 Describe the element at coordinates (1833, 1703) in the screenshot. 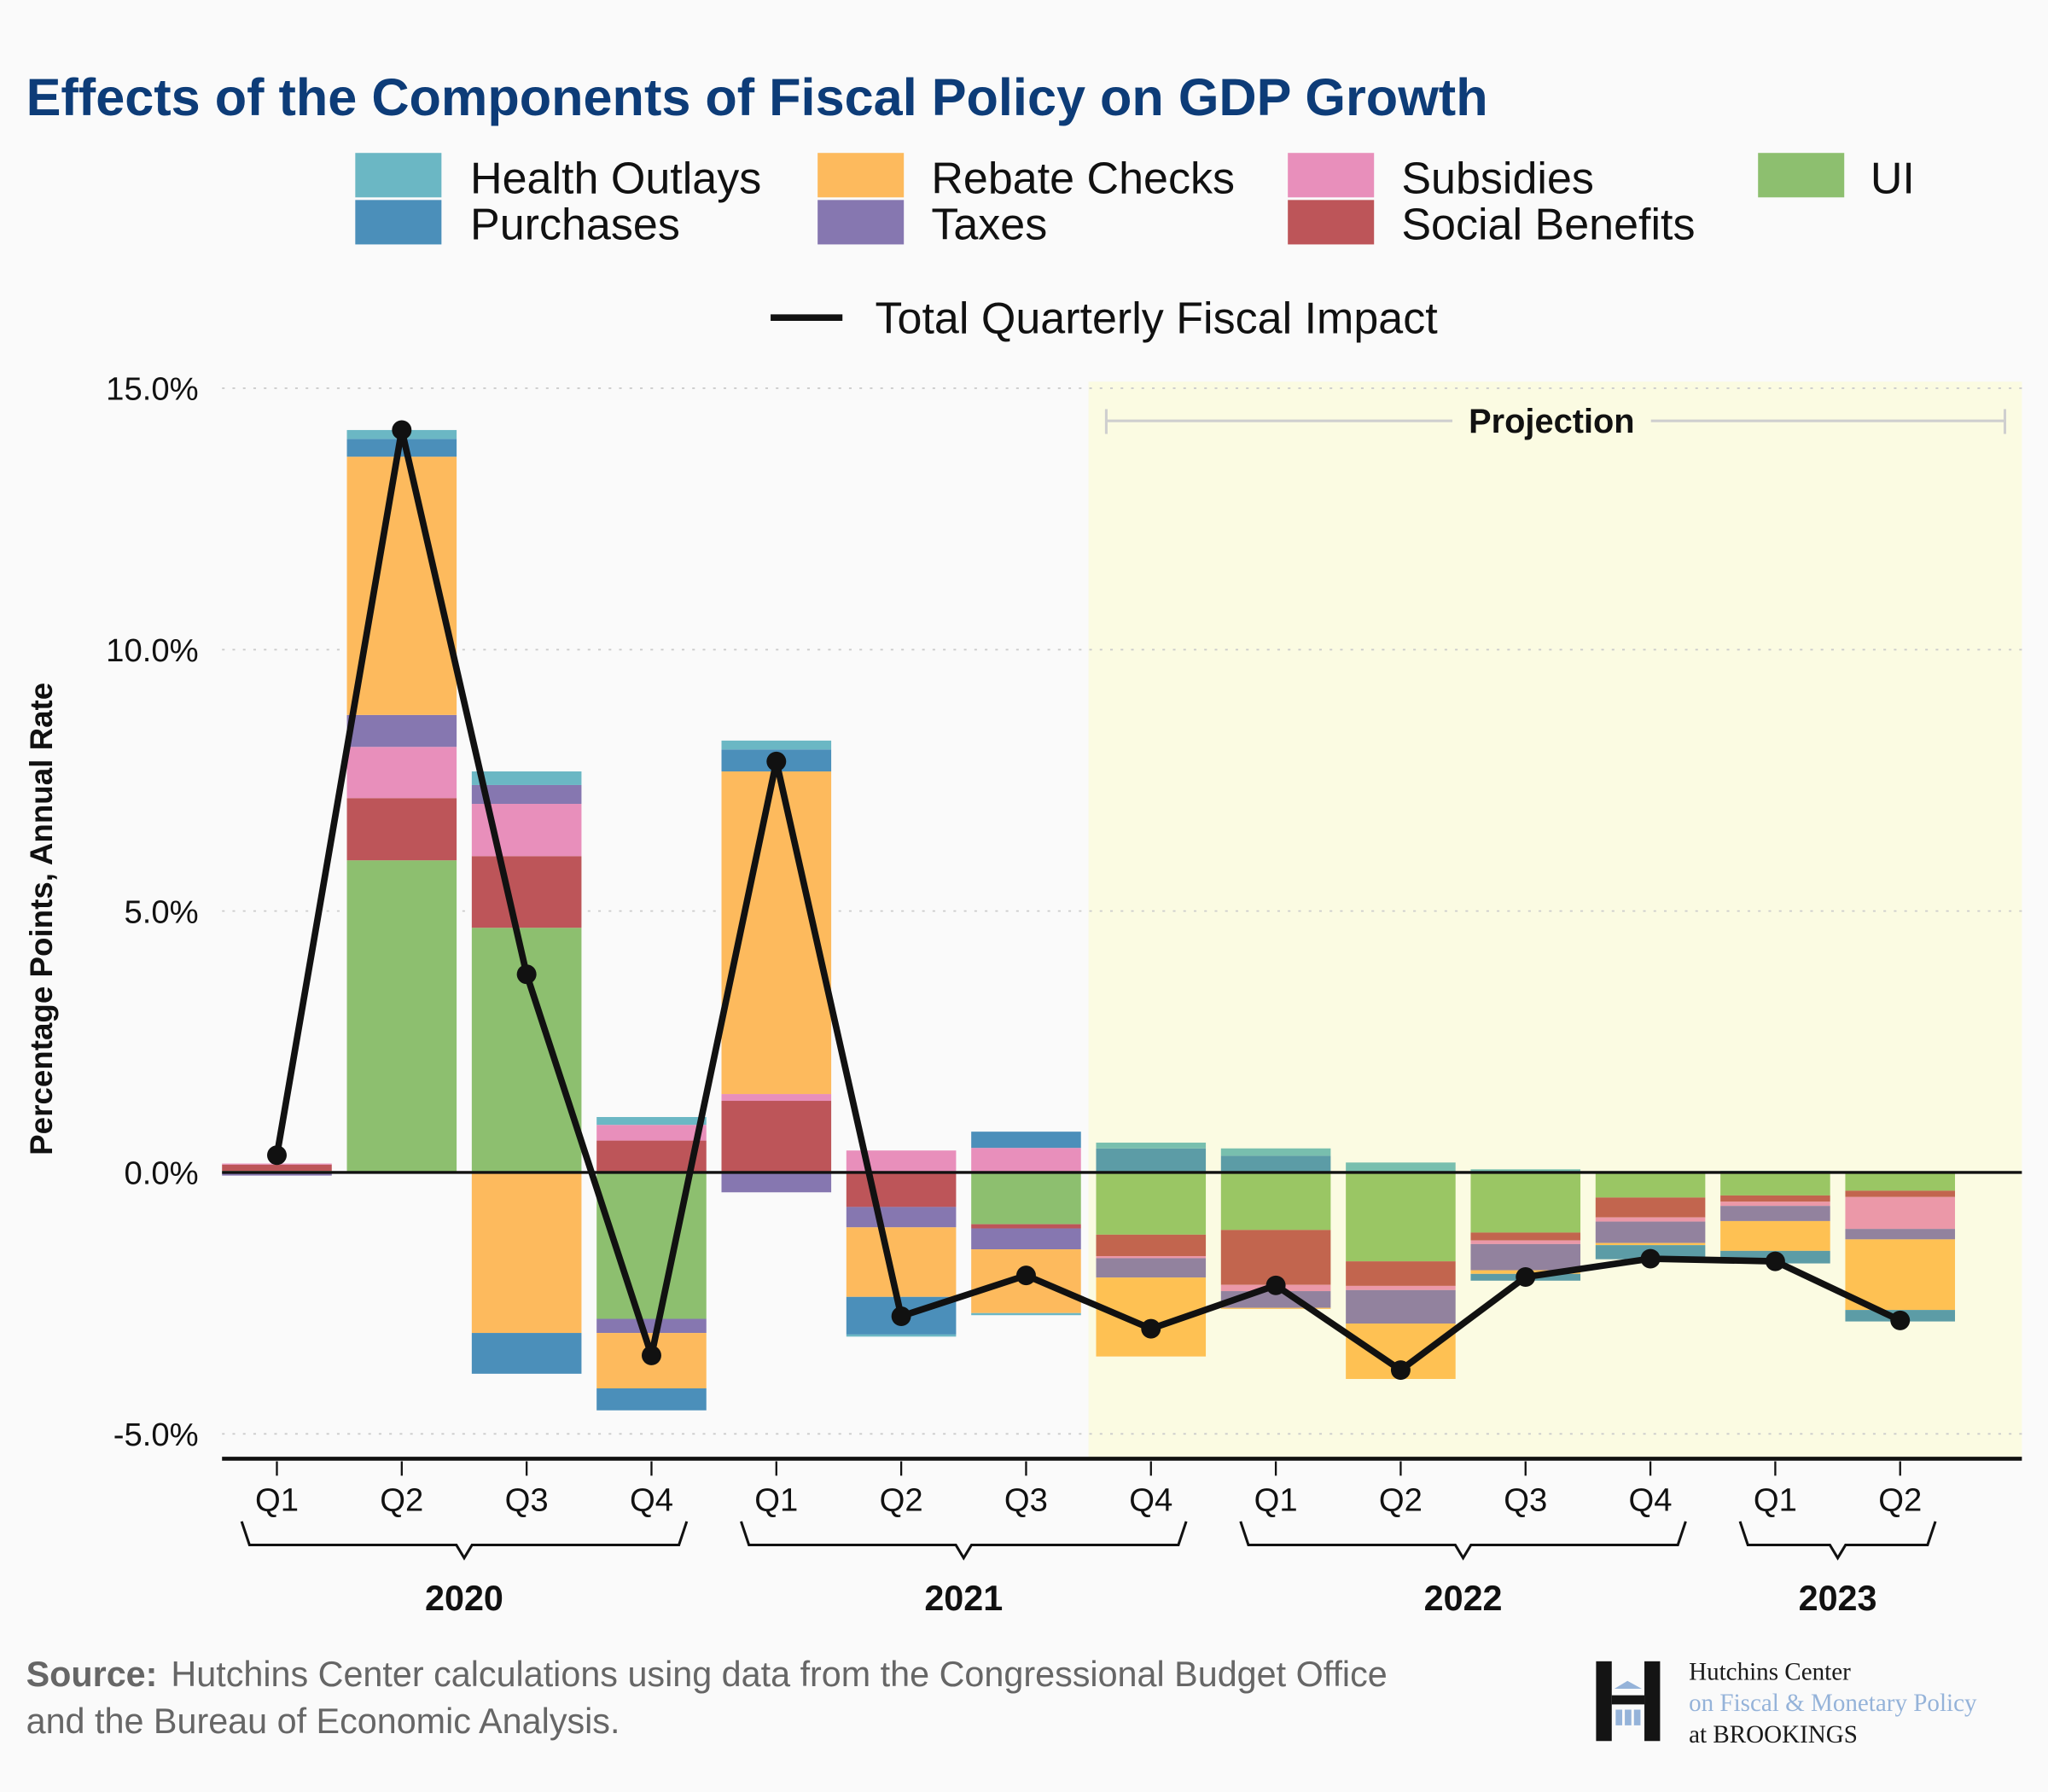

I see `logo-line-2: on Fiscal & Monetary Policy` at that location.